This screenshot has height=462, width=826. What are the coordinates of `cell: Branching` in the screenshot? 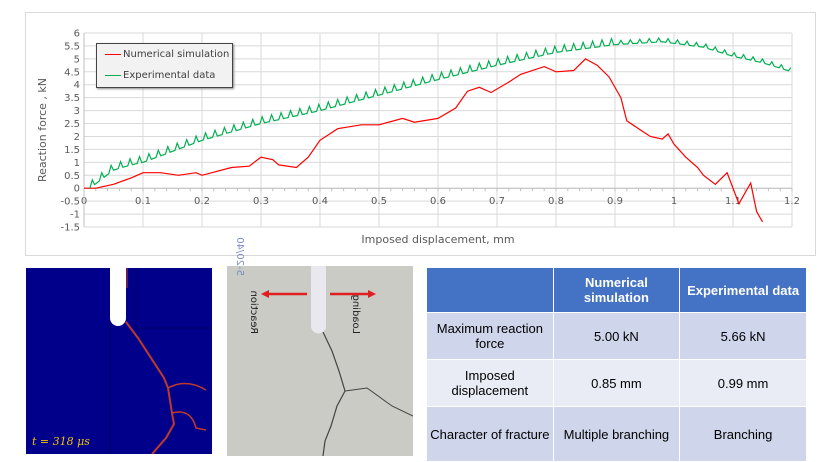 It's located at (743, 434).